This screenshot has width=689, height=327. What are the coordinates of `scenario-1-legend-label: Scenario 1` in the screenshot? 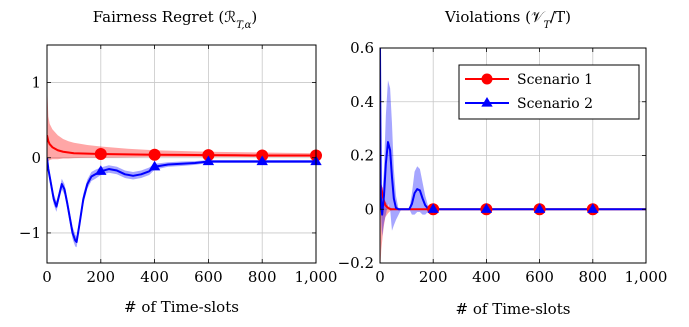 It's located at (555, 80).